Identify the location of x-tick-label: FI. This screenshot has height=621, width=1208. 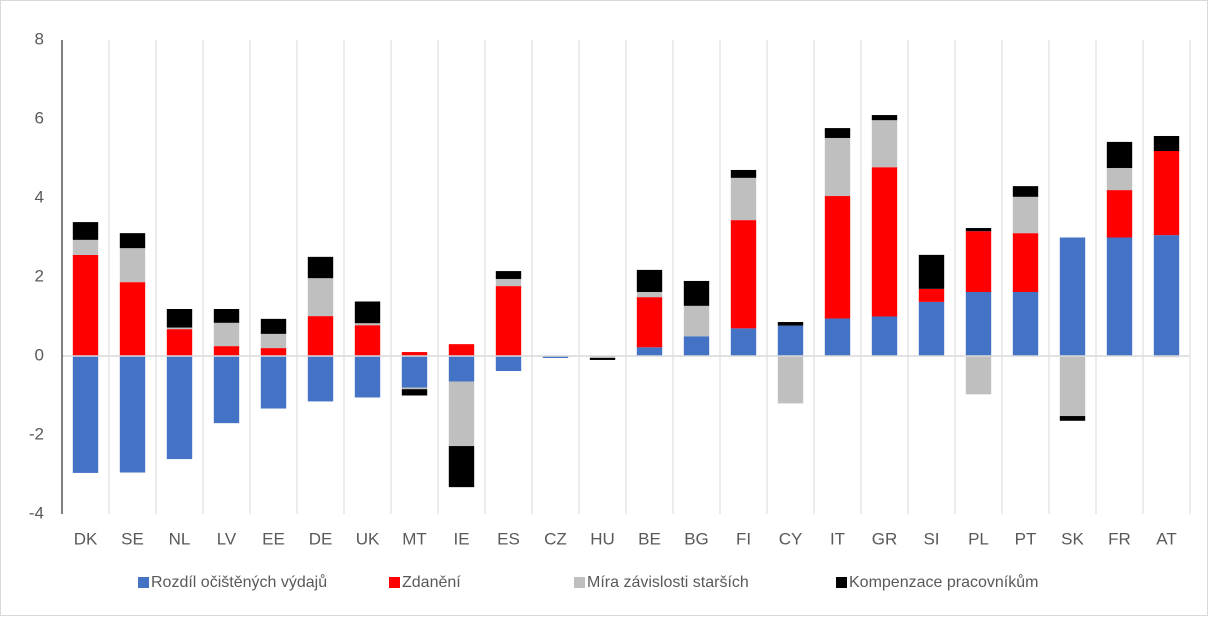
(743, 538).